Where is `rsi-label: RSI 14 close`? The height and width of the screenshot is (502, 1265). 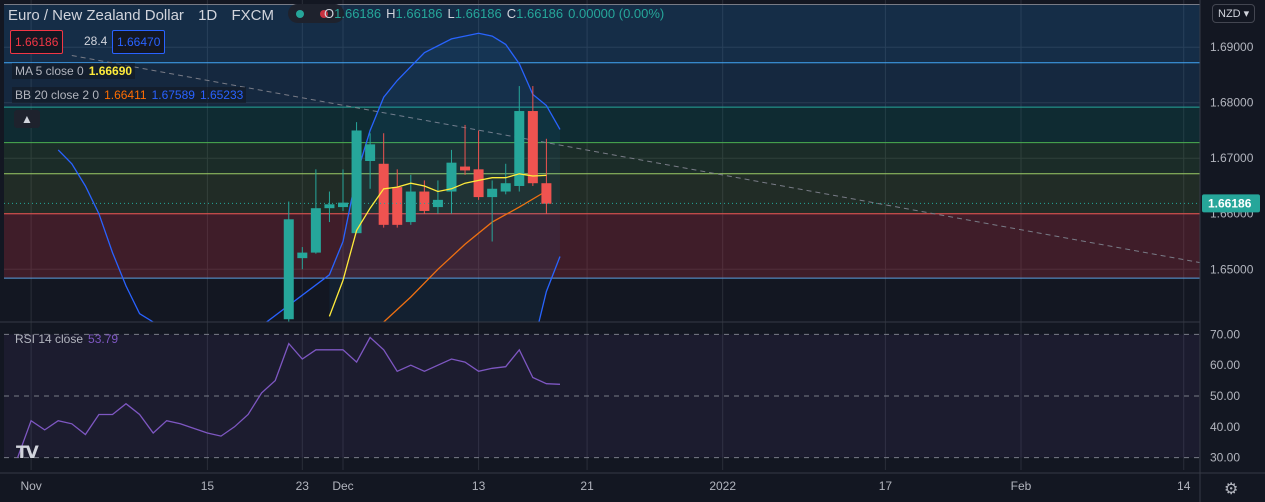 rsi-label: RSI 14 close is located at coordinates (49, 339).